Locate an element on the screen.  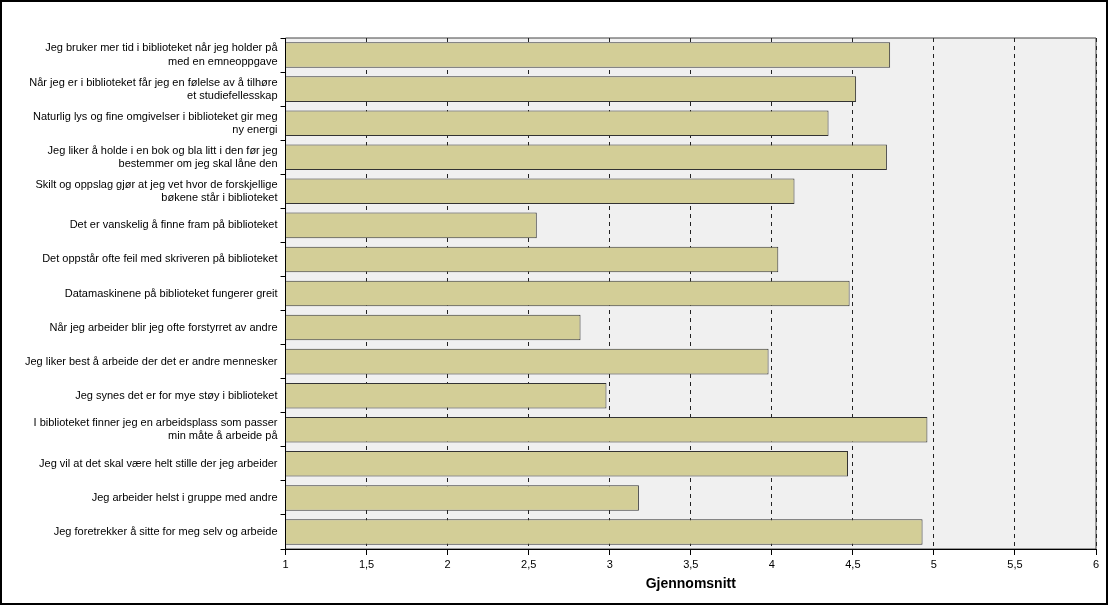
y-tick-label: Det er vanskelig å finne fram på biblioteket is located at coordinates (173, 224).